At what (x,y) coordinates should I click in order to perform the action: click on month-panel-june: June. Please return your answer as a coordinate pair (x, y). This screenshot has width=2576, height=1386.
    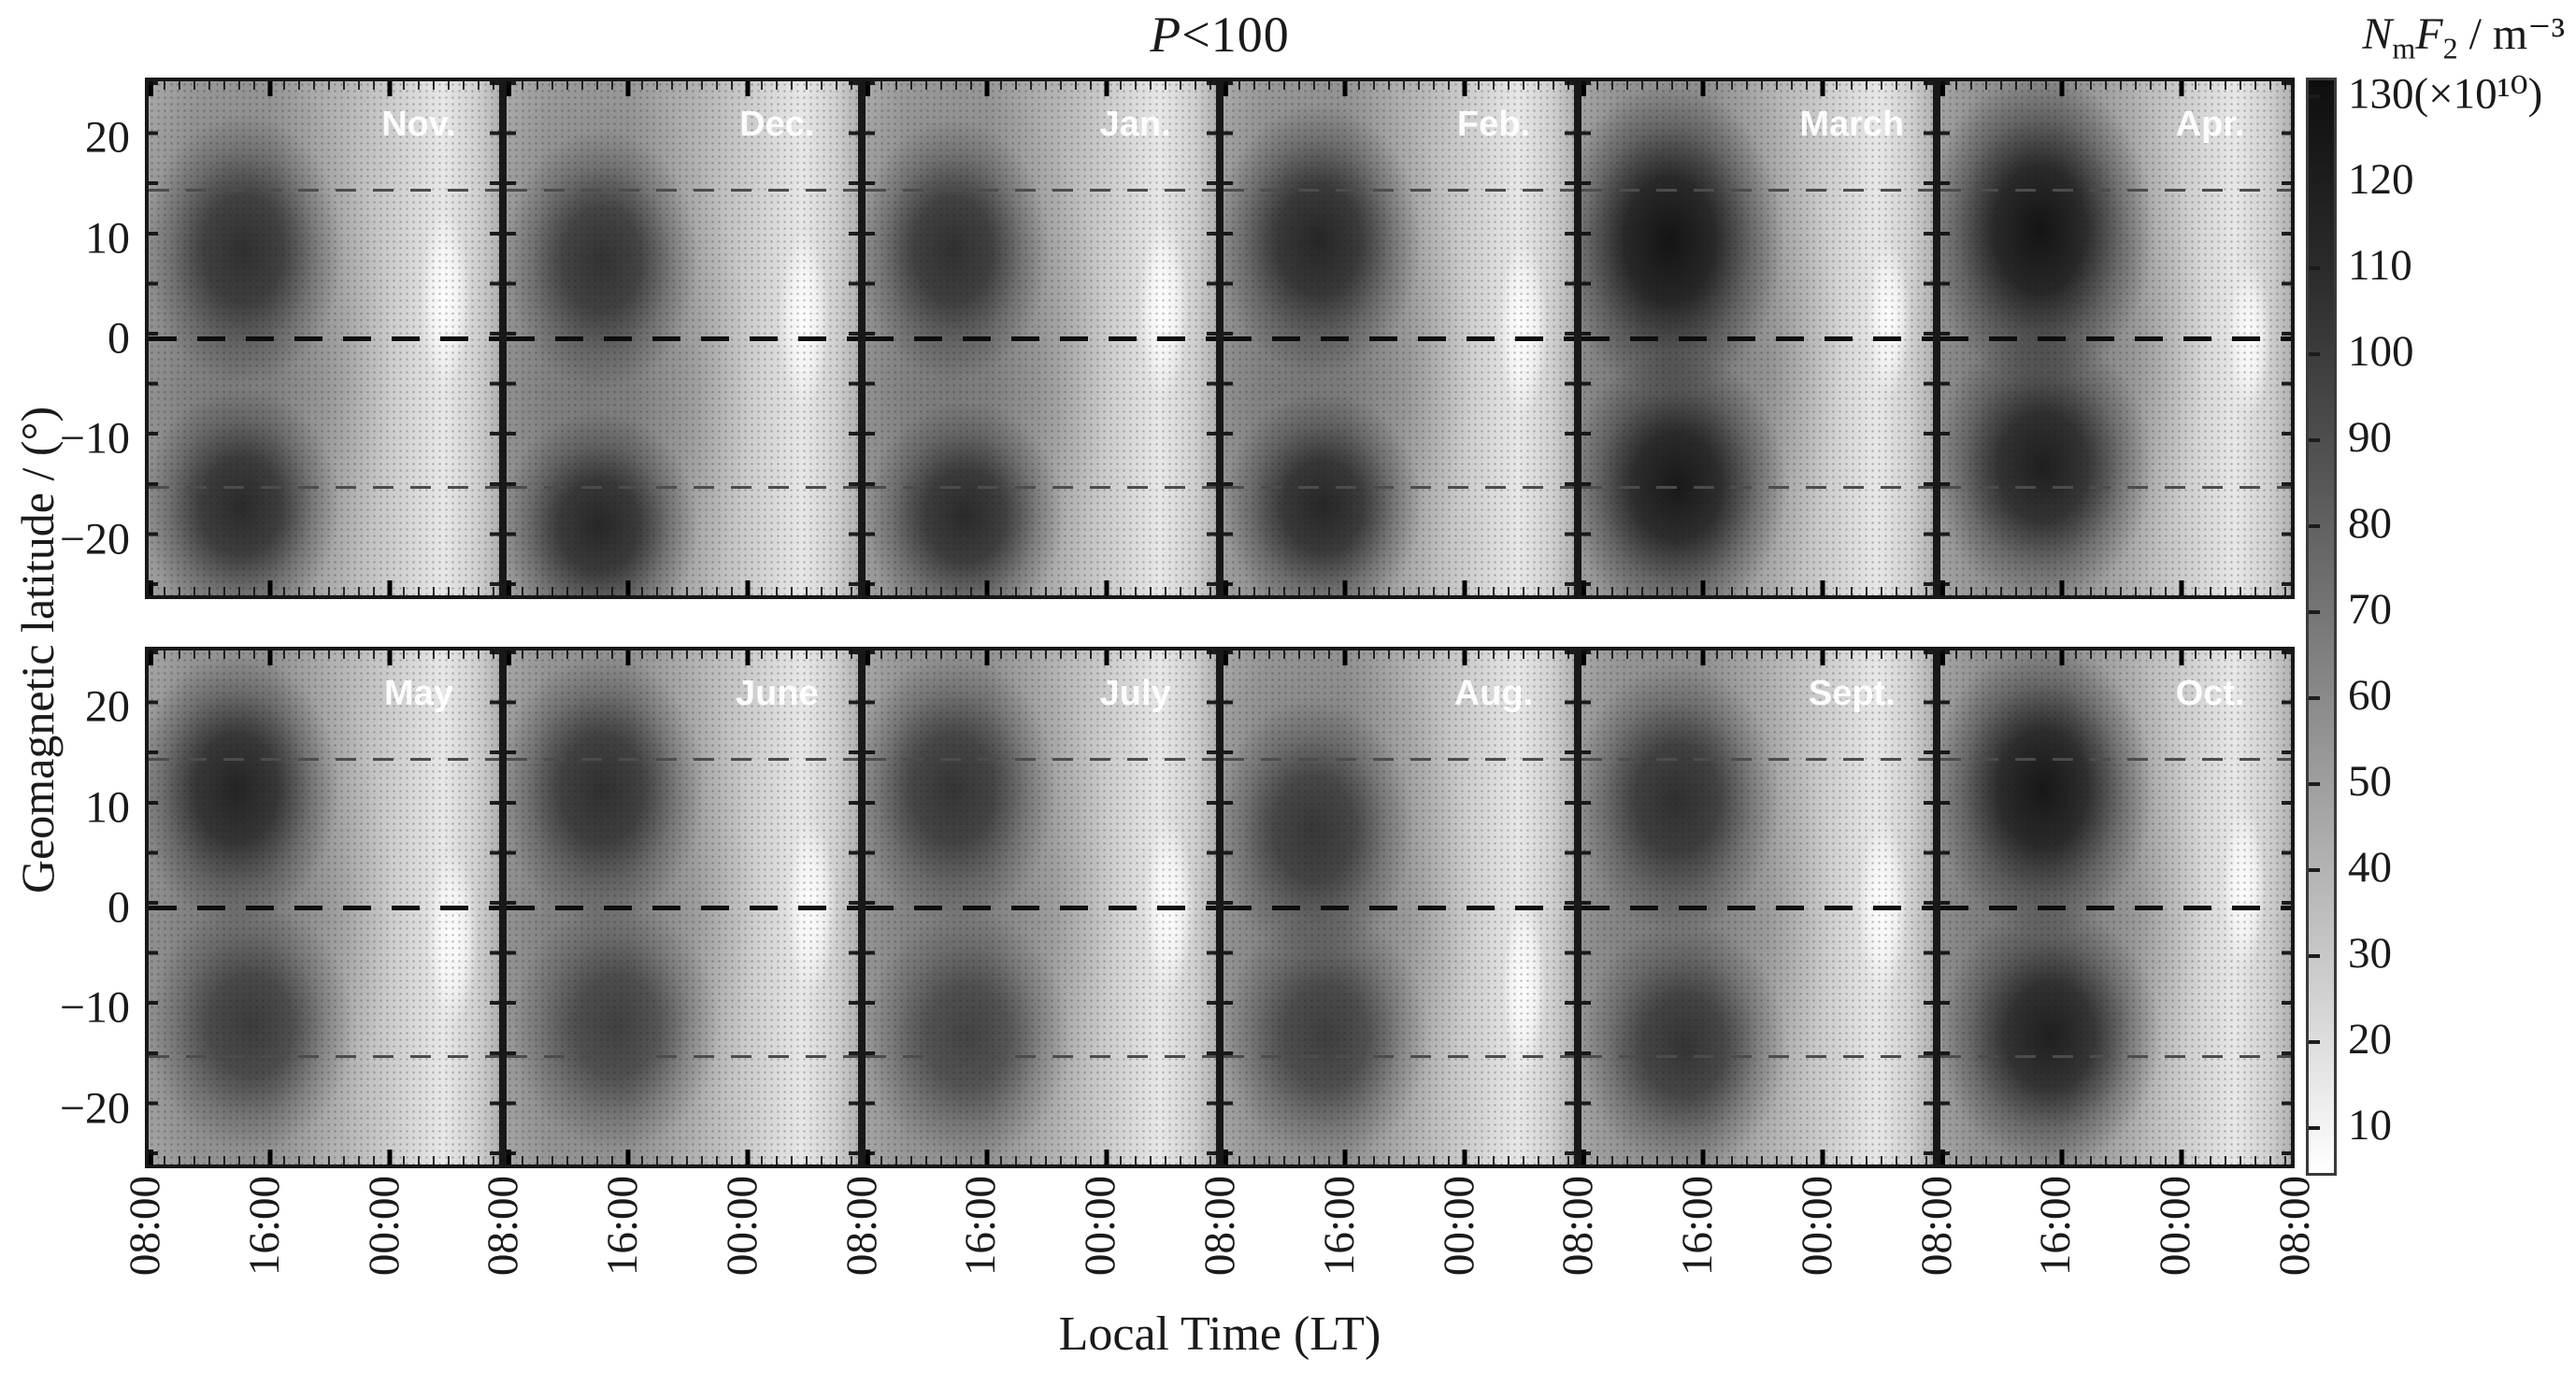
    Looking at the image, I should click on (682, 908).